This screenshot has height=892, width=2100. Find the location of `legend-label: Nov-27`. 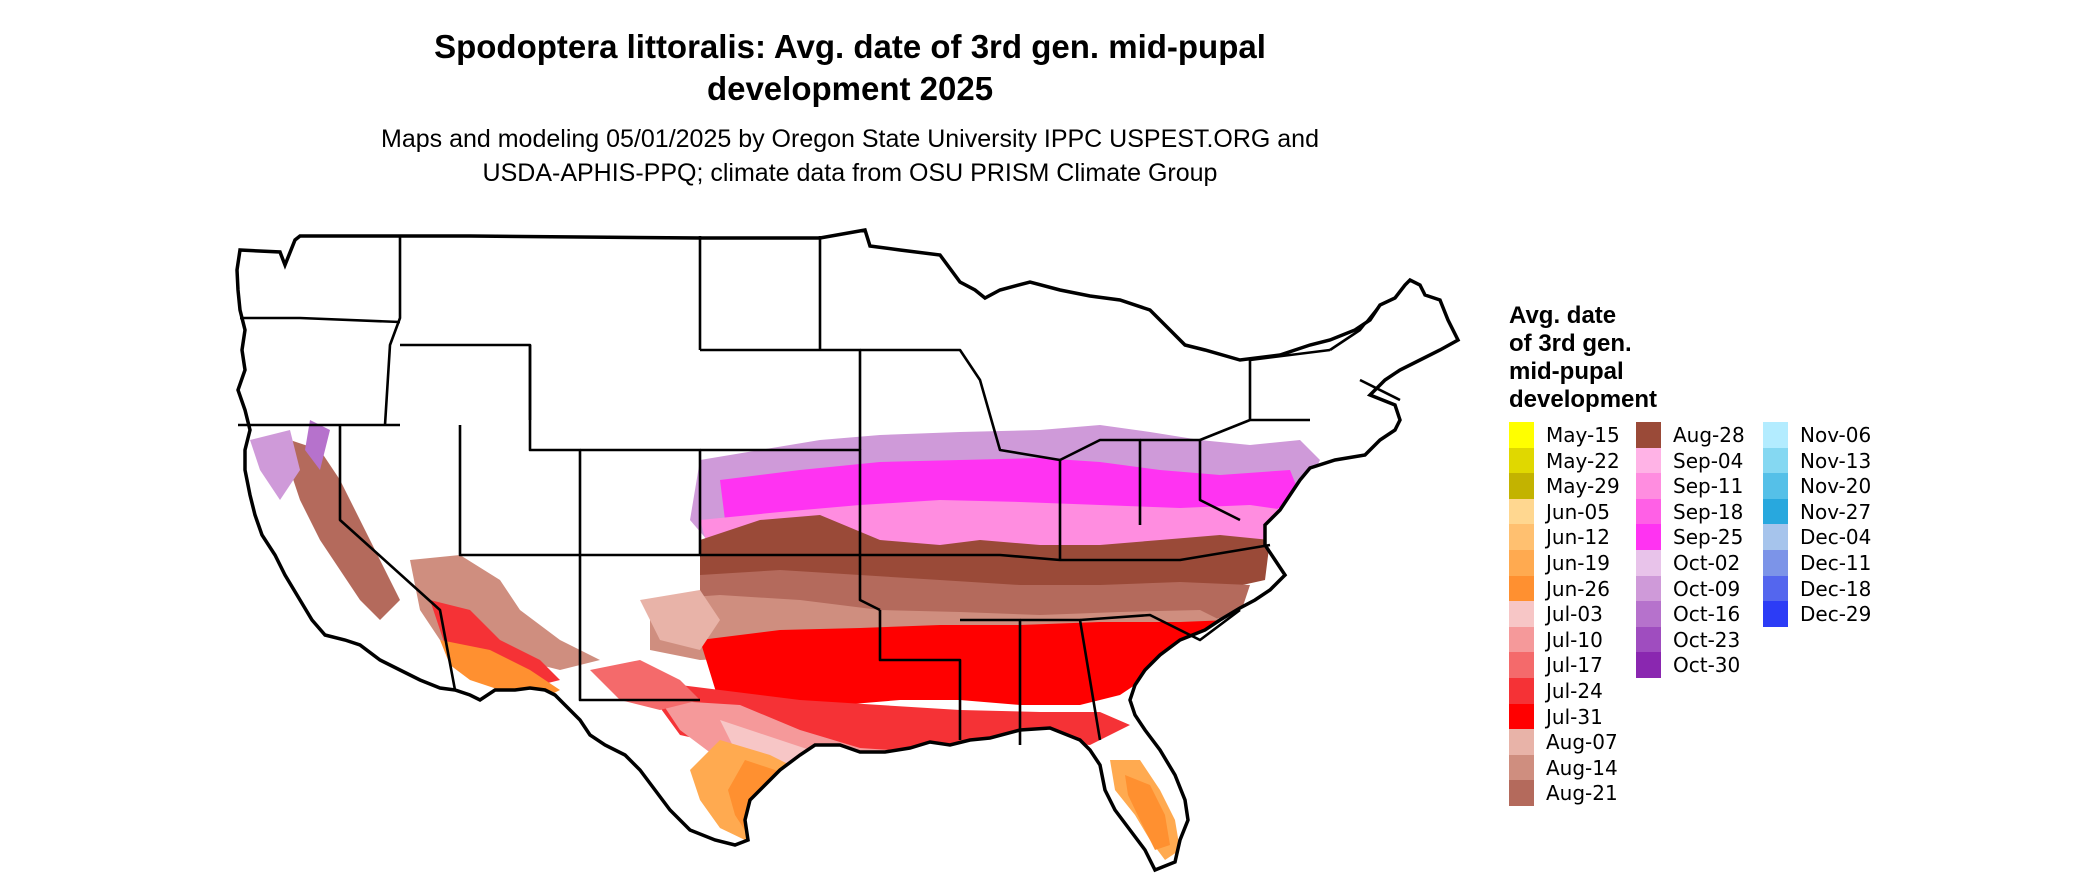

legend-label: Nov-27 is located at coordinates (1836, 511).